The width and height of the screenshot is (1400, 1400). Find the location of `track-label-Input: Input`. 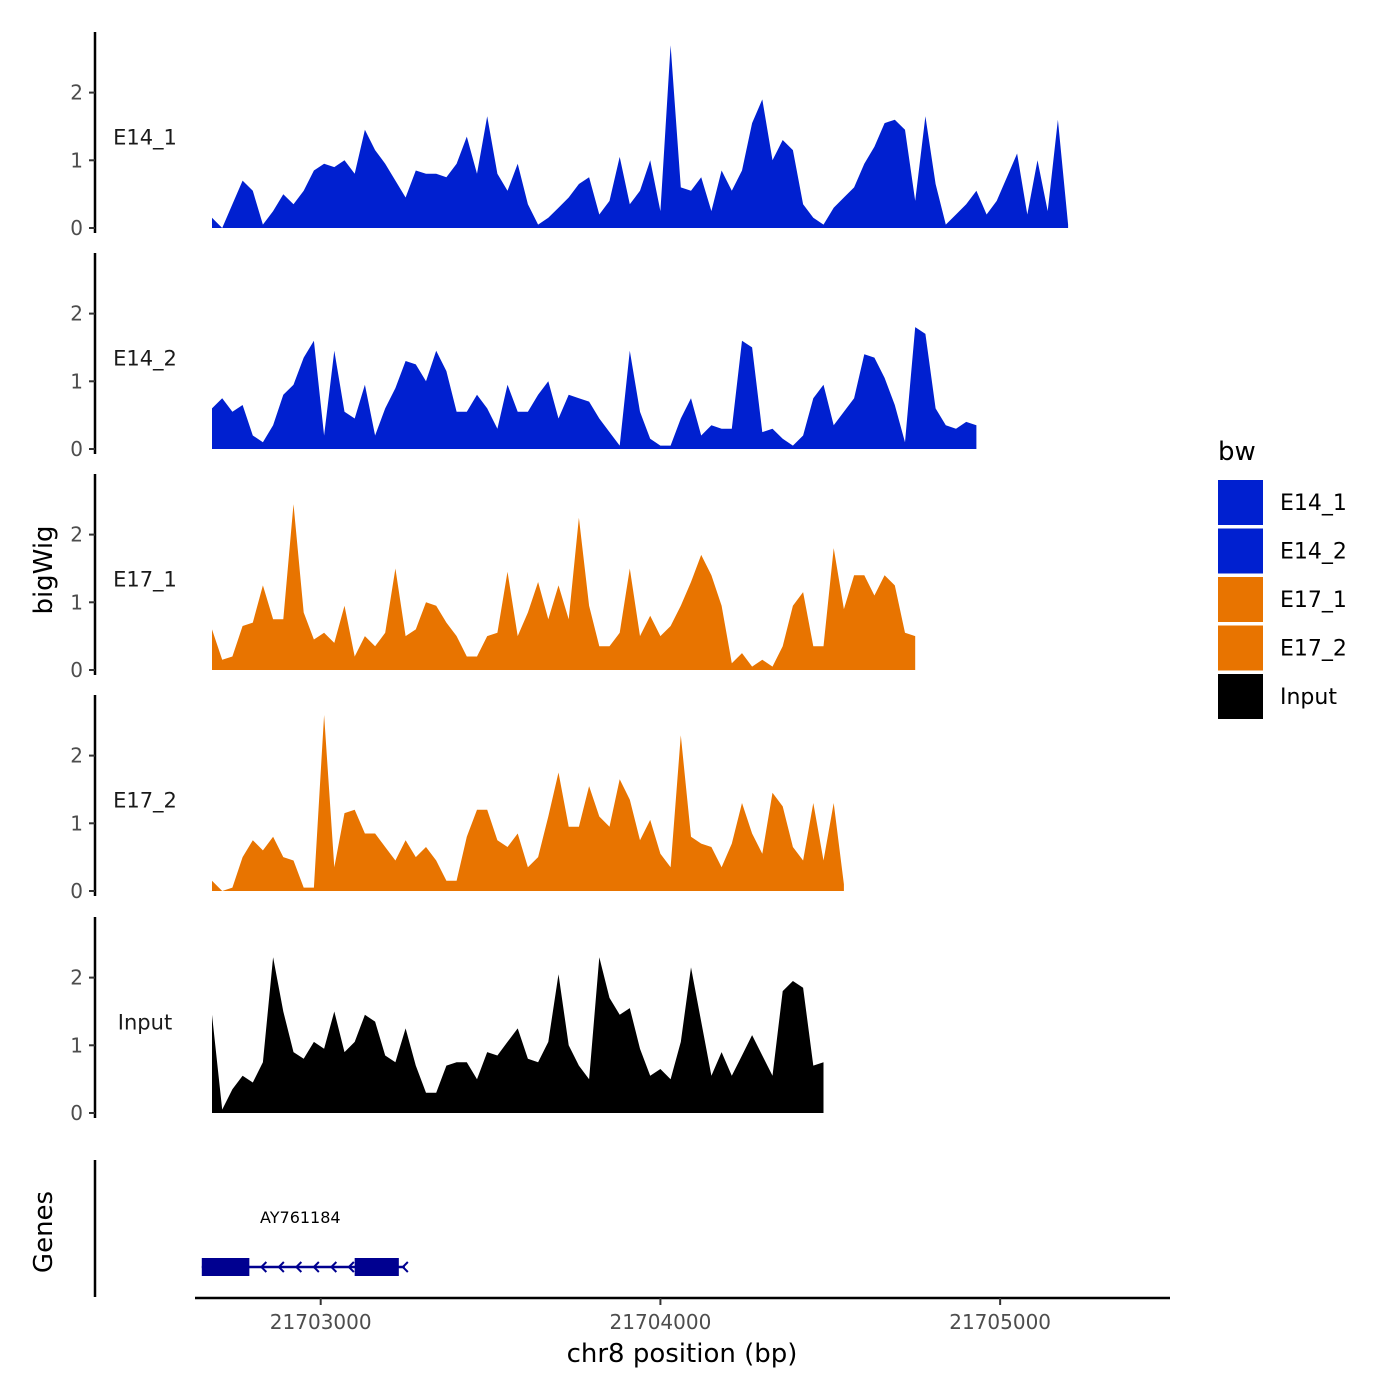

track-label-Input: Input is located at coordinates (145, 1023).